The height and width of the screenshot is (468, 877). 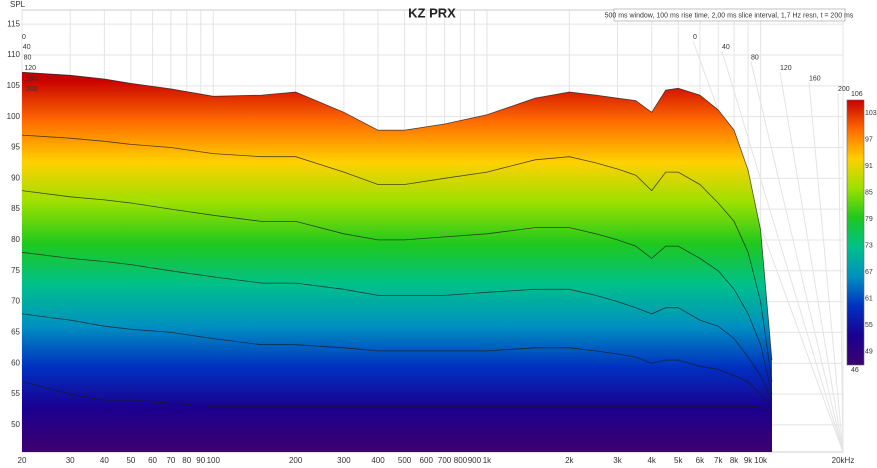 I want to click on x-tick-label: 100, so click(x=214, y=460).